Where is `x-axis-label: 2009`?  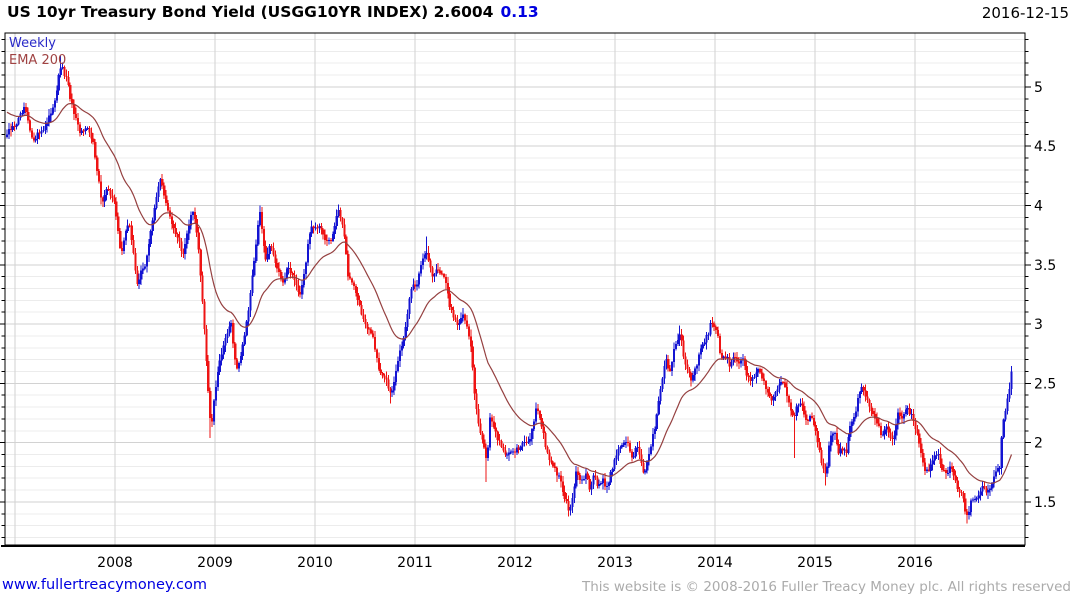
x-axis-label: 2009 is located at coordinates (215, 563).